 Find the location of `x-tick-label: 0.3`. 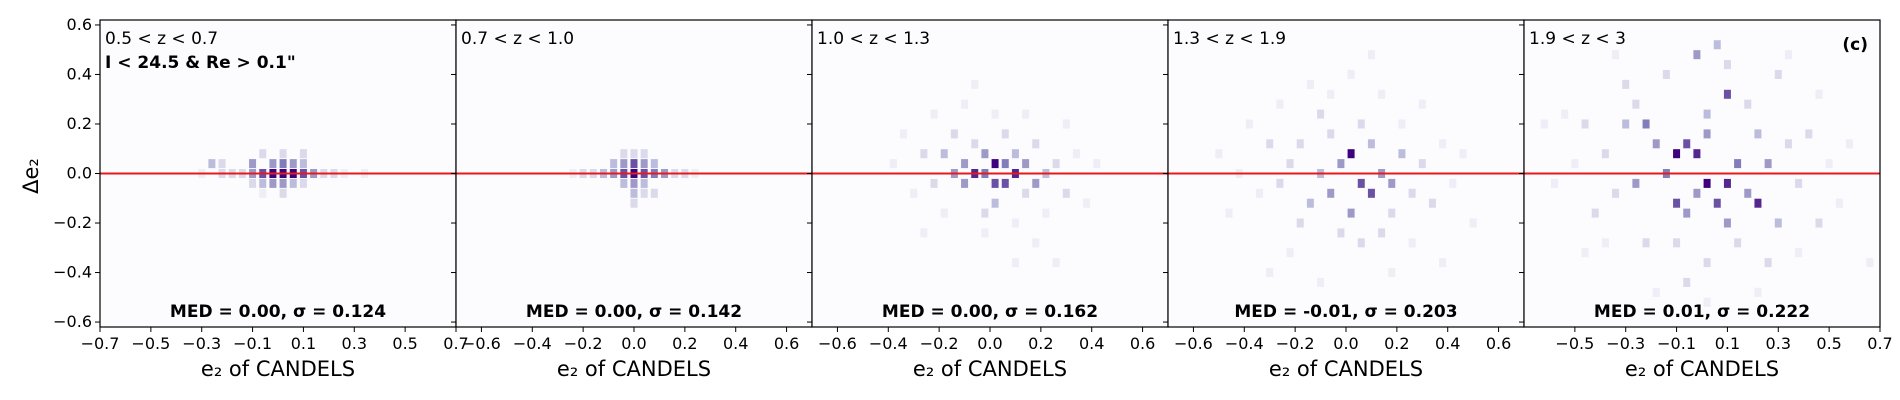

x-tick-label: 0.3 is located at coordinates (1778, 343).